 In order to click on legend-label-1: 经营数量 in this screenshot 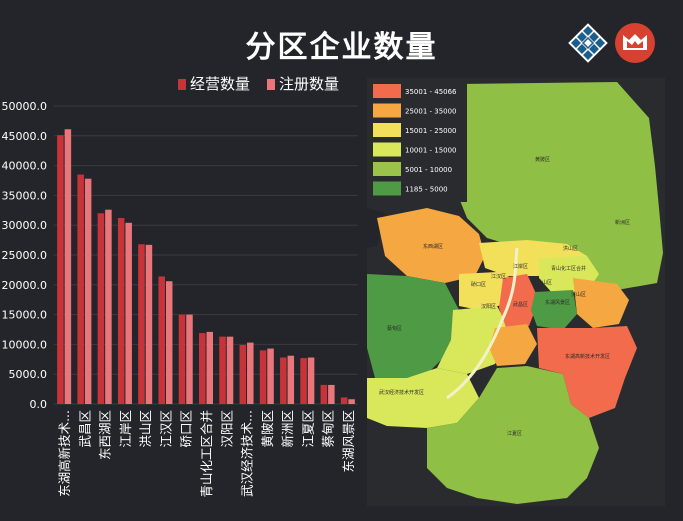, I will do `click(220, 84)`.